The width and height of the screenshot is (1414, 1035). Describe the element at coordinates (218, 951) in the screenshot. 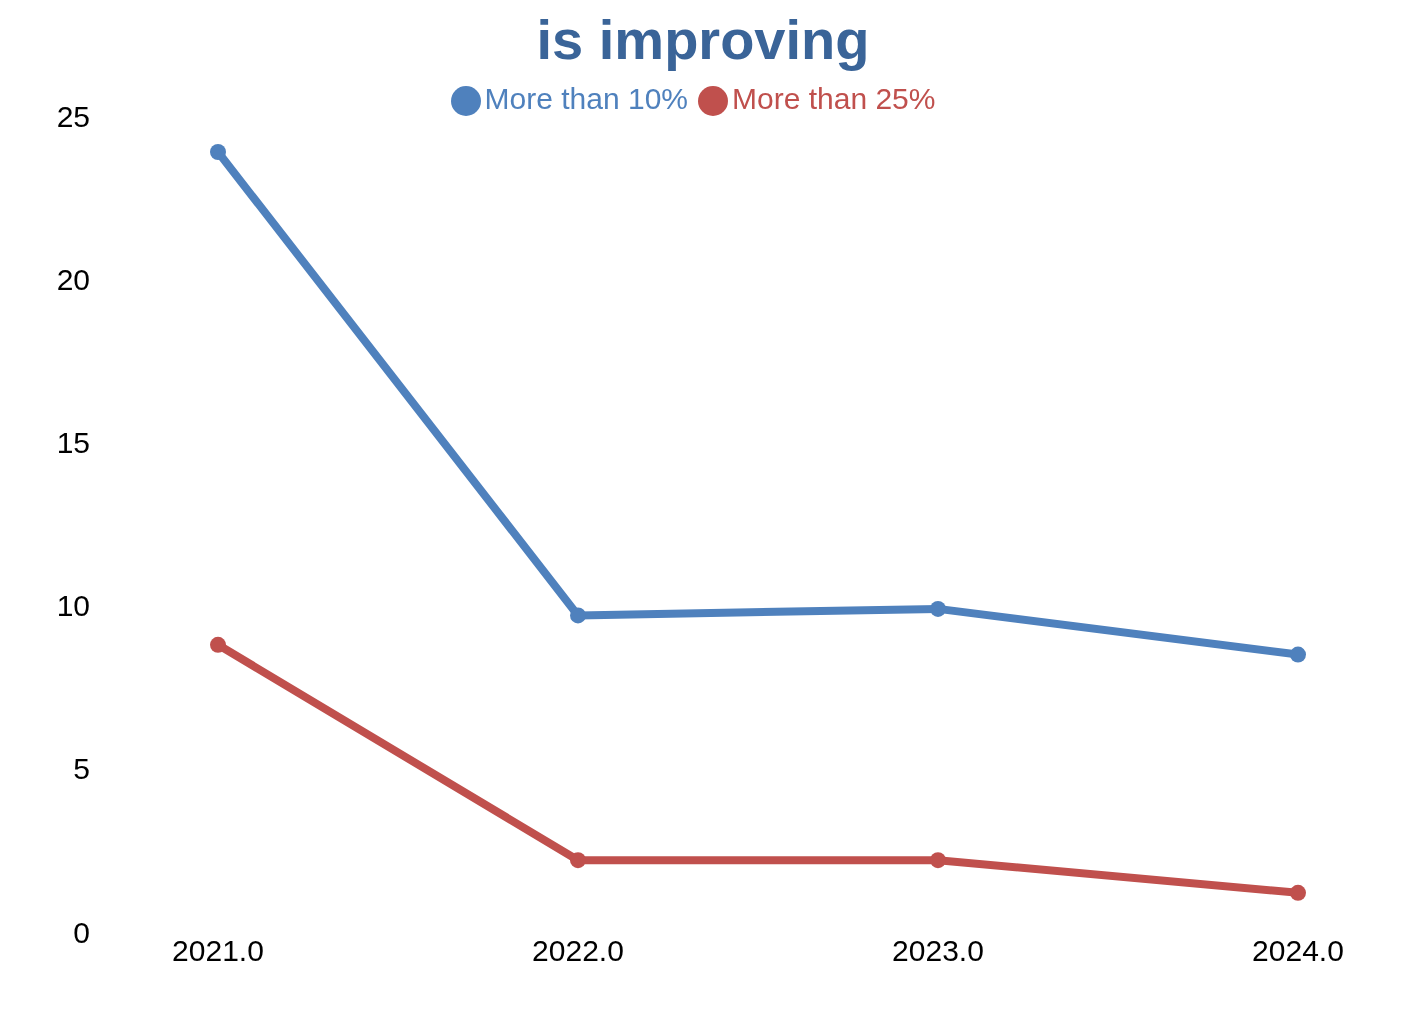

I see `x-tick-label: 2021.0` at that location.